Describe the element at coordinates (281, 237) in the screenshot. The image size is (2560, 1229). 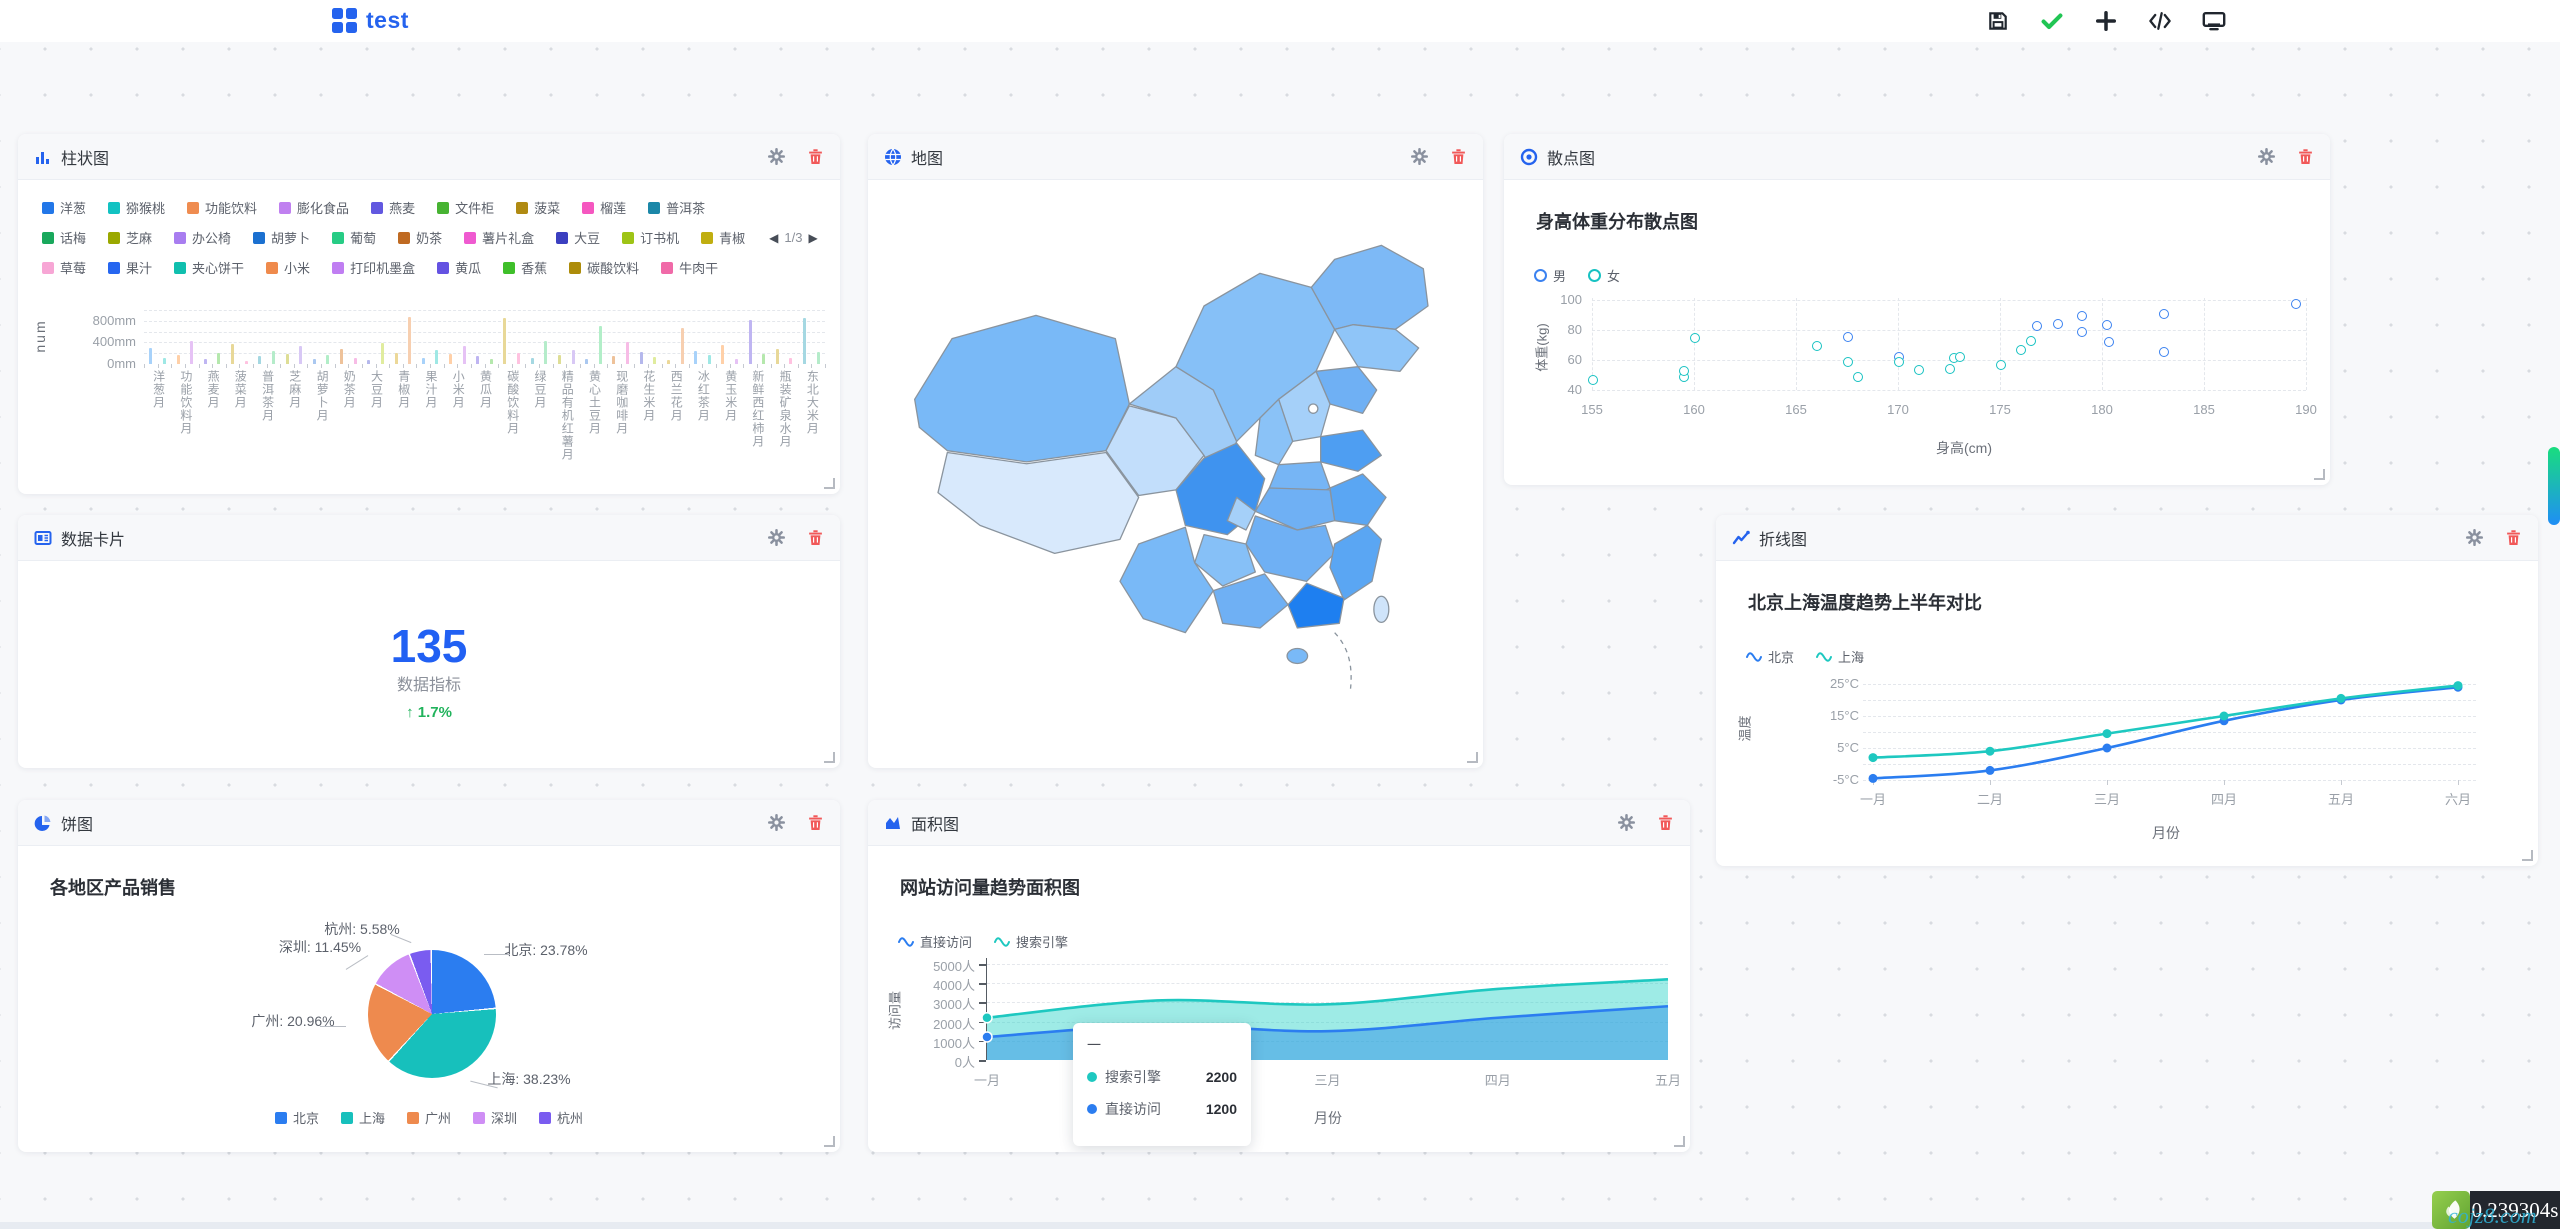
I see `legend-item: 胡萝卜` at that location.